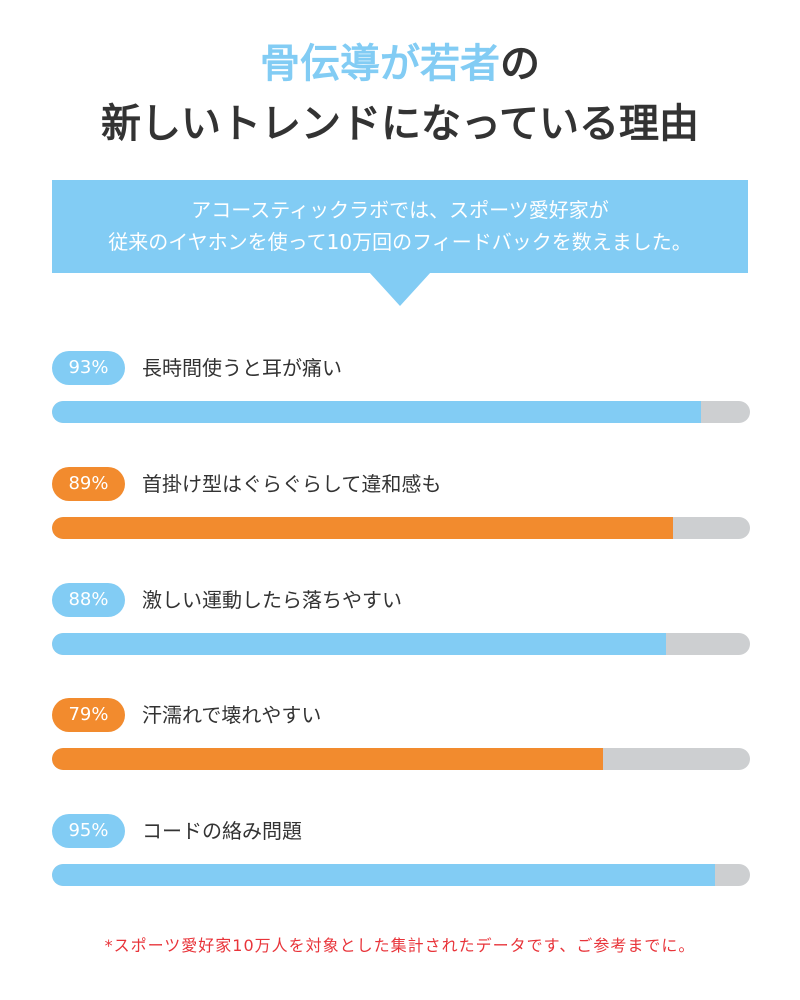  I want to click on stat-label: 長時間使うと耳が痛い, so click(242, 368).